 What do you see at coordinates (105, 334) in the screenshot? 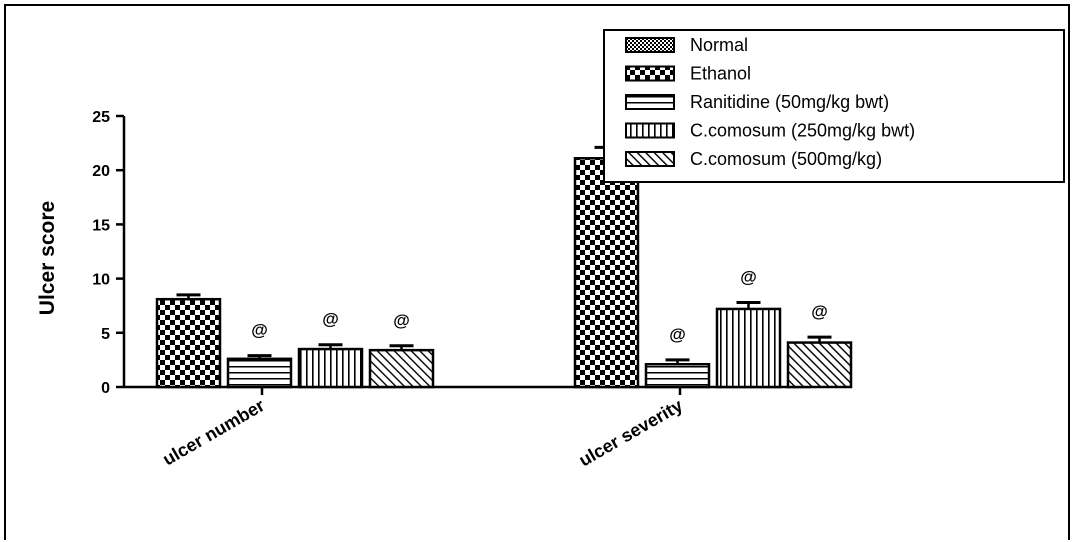
I see `y-tick-label: 5` at bounding box center [105, 334].